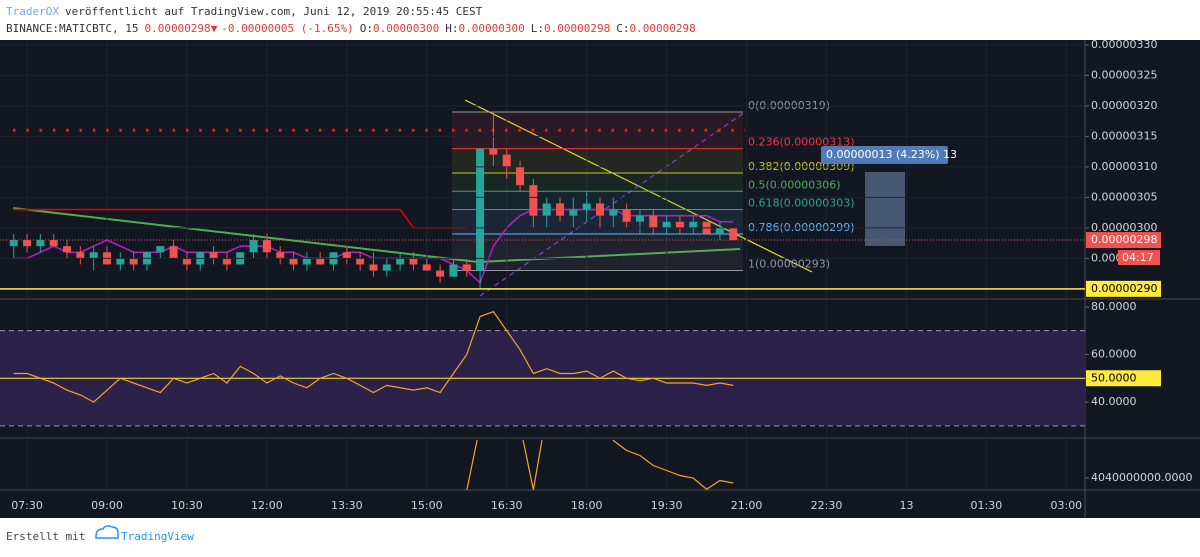 This screenshot has width=1200, height=557. Describe the element at coordinates (1123, 288) in the screenshot. I see `hline-label-box` at that location.